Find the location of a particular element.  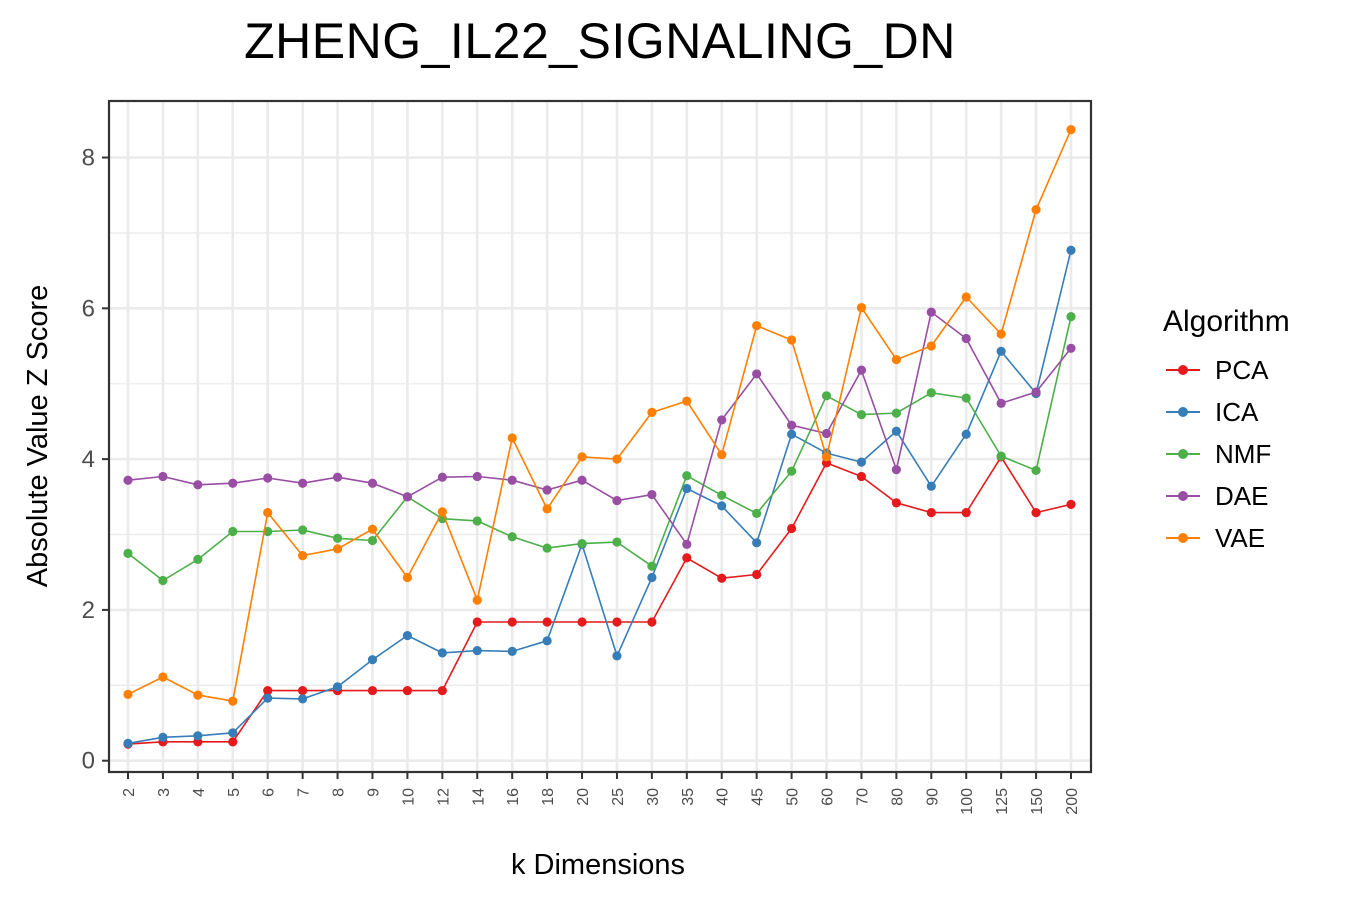

legend-items: PCA ICA NMF DAE VAE is located at coordinates (1226, 454).